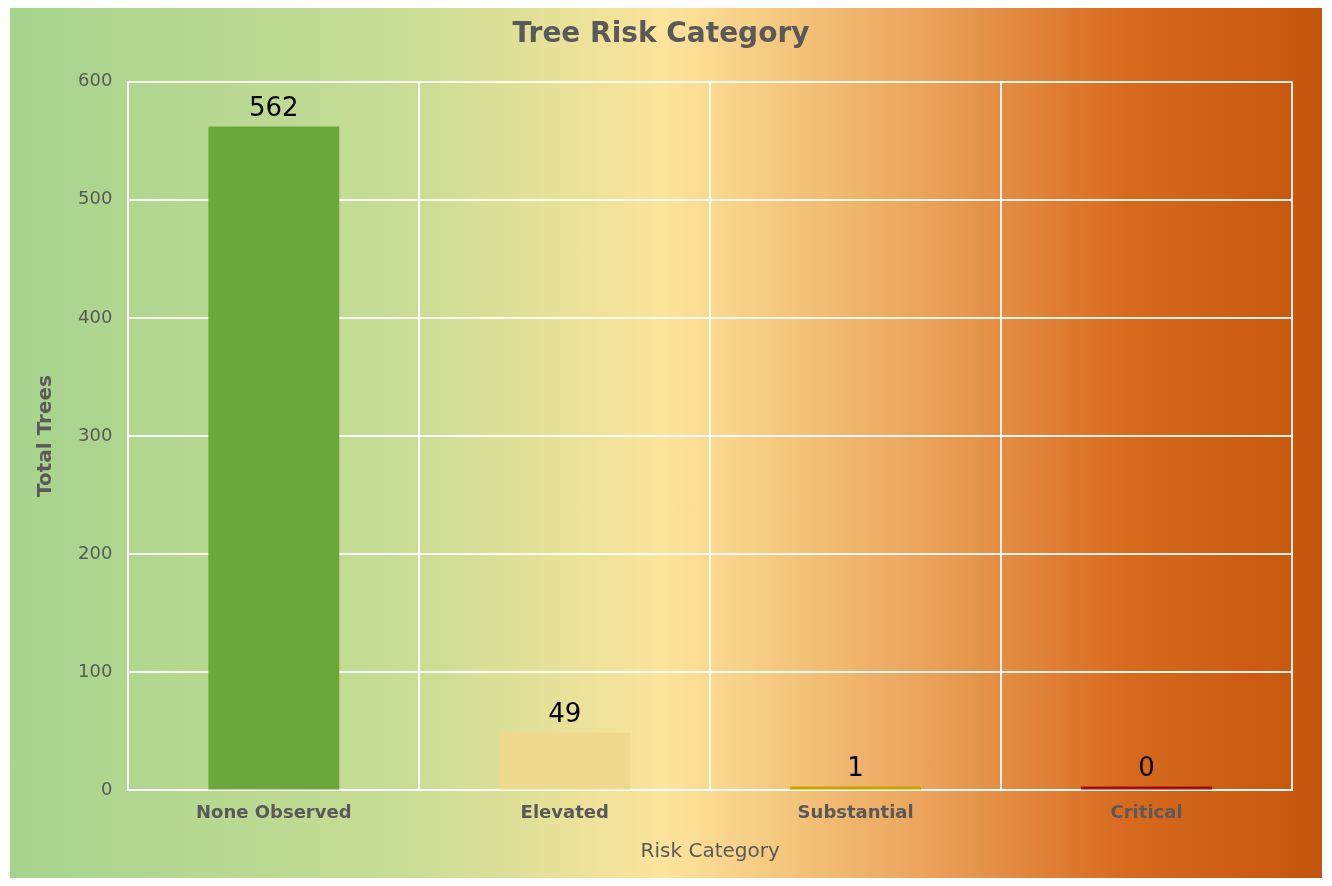  I want to click on x-tick-label: None Observed, so click(274, 811).